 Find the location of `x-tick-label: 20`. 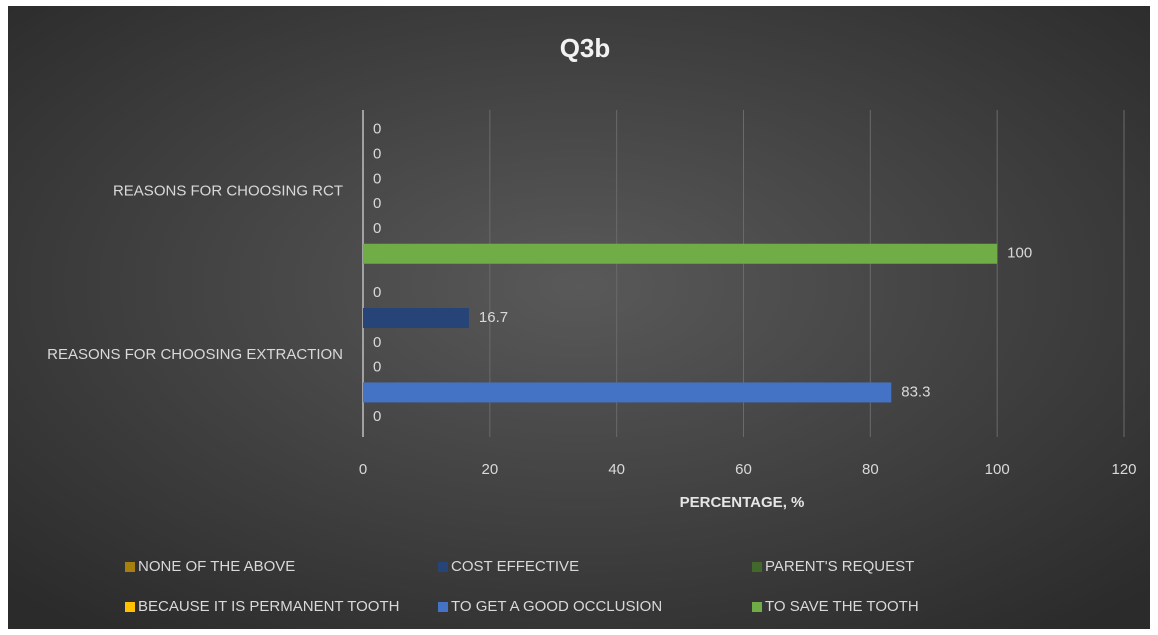

x-tick-label: 20 is located at coordinates (489, 469).